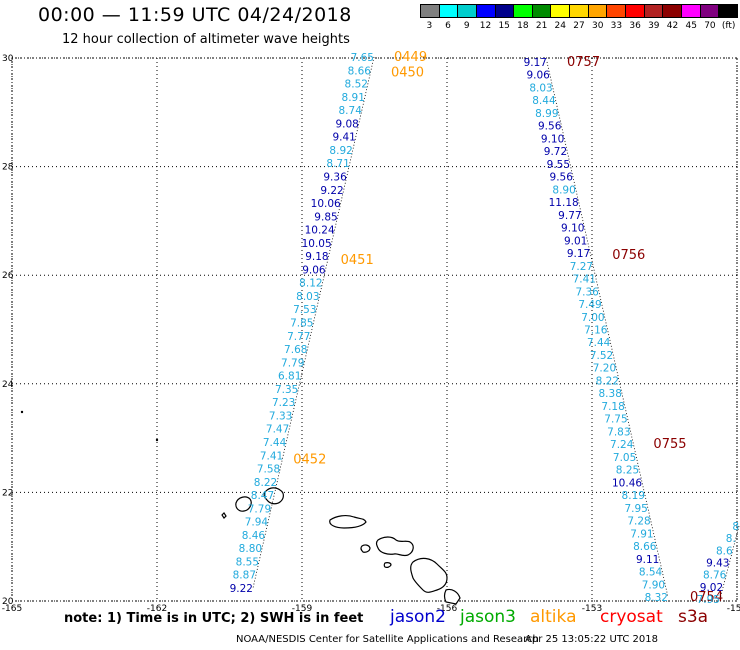 The image size is (740, 650). Describe the element at coordinates (265, 483) in the screenshot. I see `swh-value-label: 8.22` at that location.